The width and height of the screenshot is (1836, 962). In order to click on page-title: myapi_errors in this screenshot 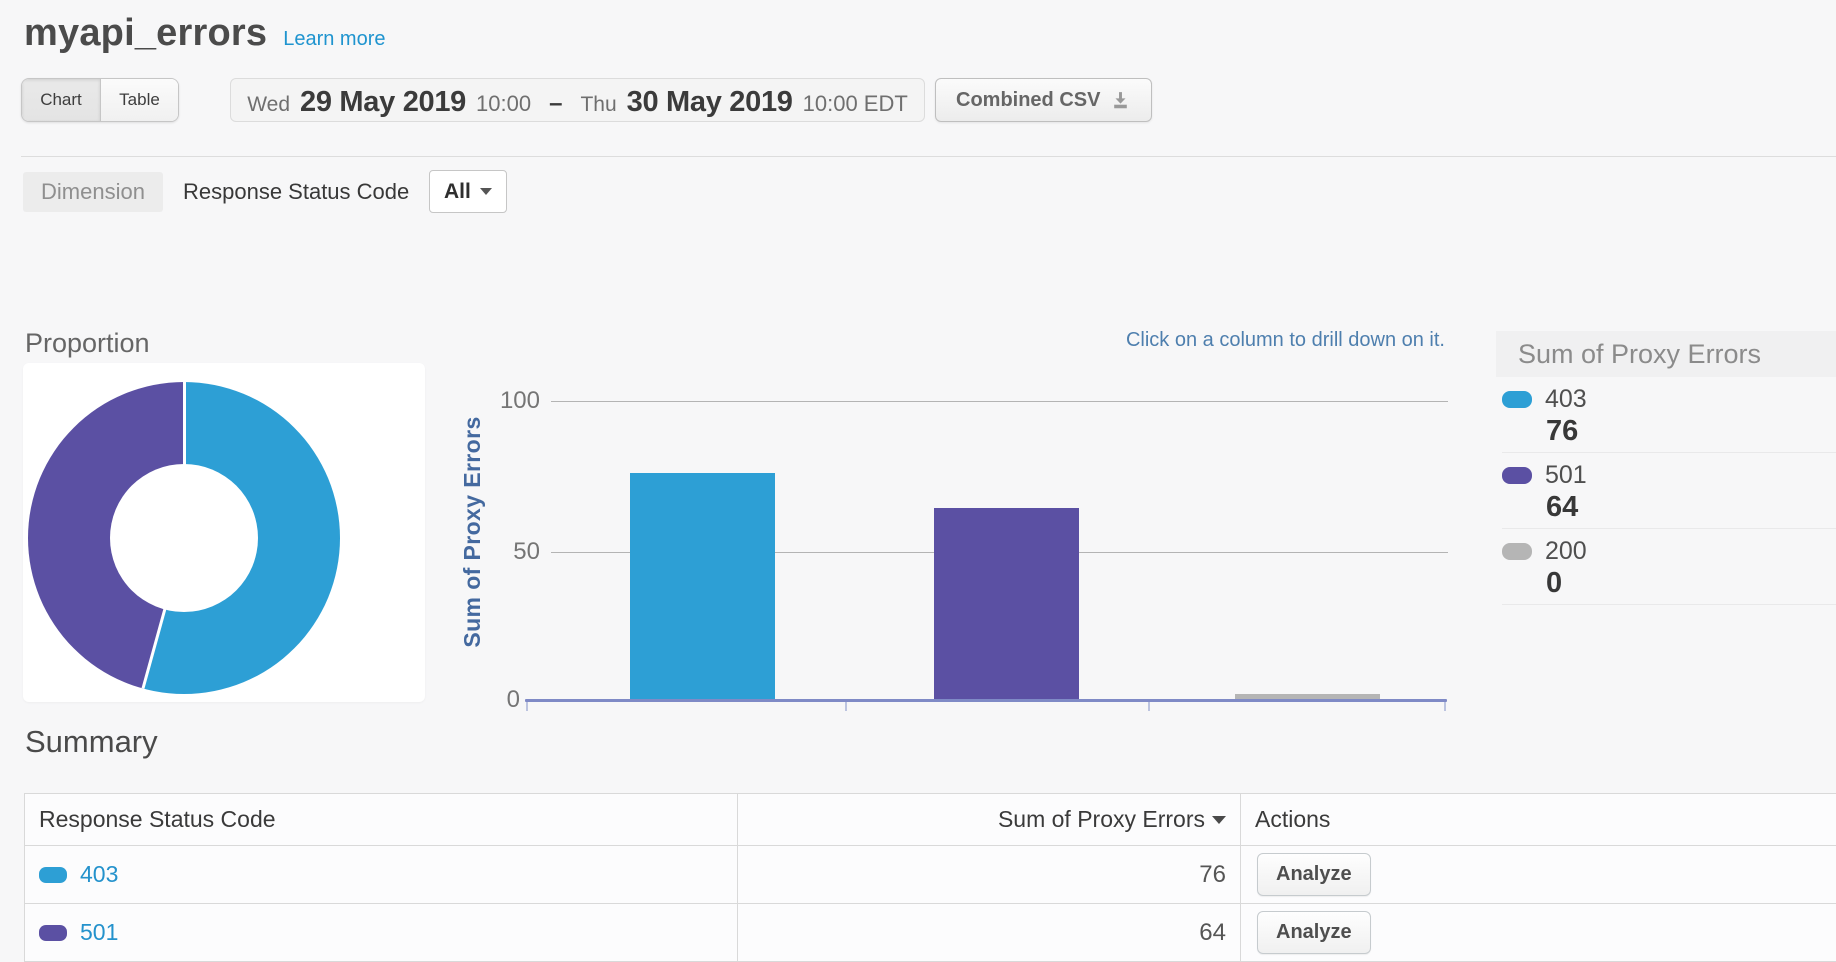, I will do `click(146, 33)`.